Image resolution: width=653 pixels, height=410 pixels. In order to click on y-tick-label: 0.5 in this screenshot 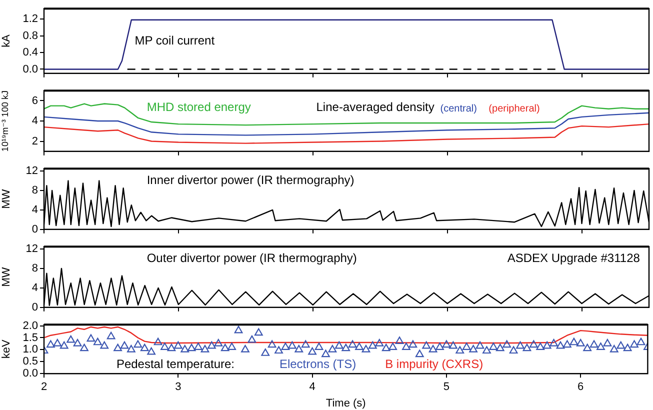, I will do `click(30, 362)`.